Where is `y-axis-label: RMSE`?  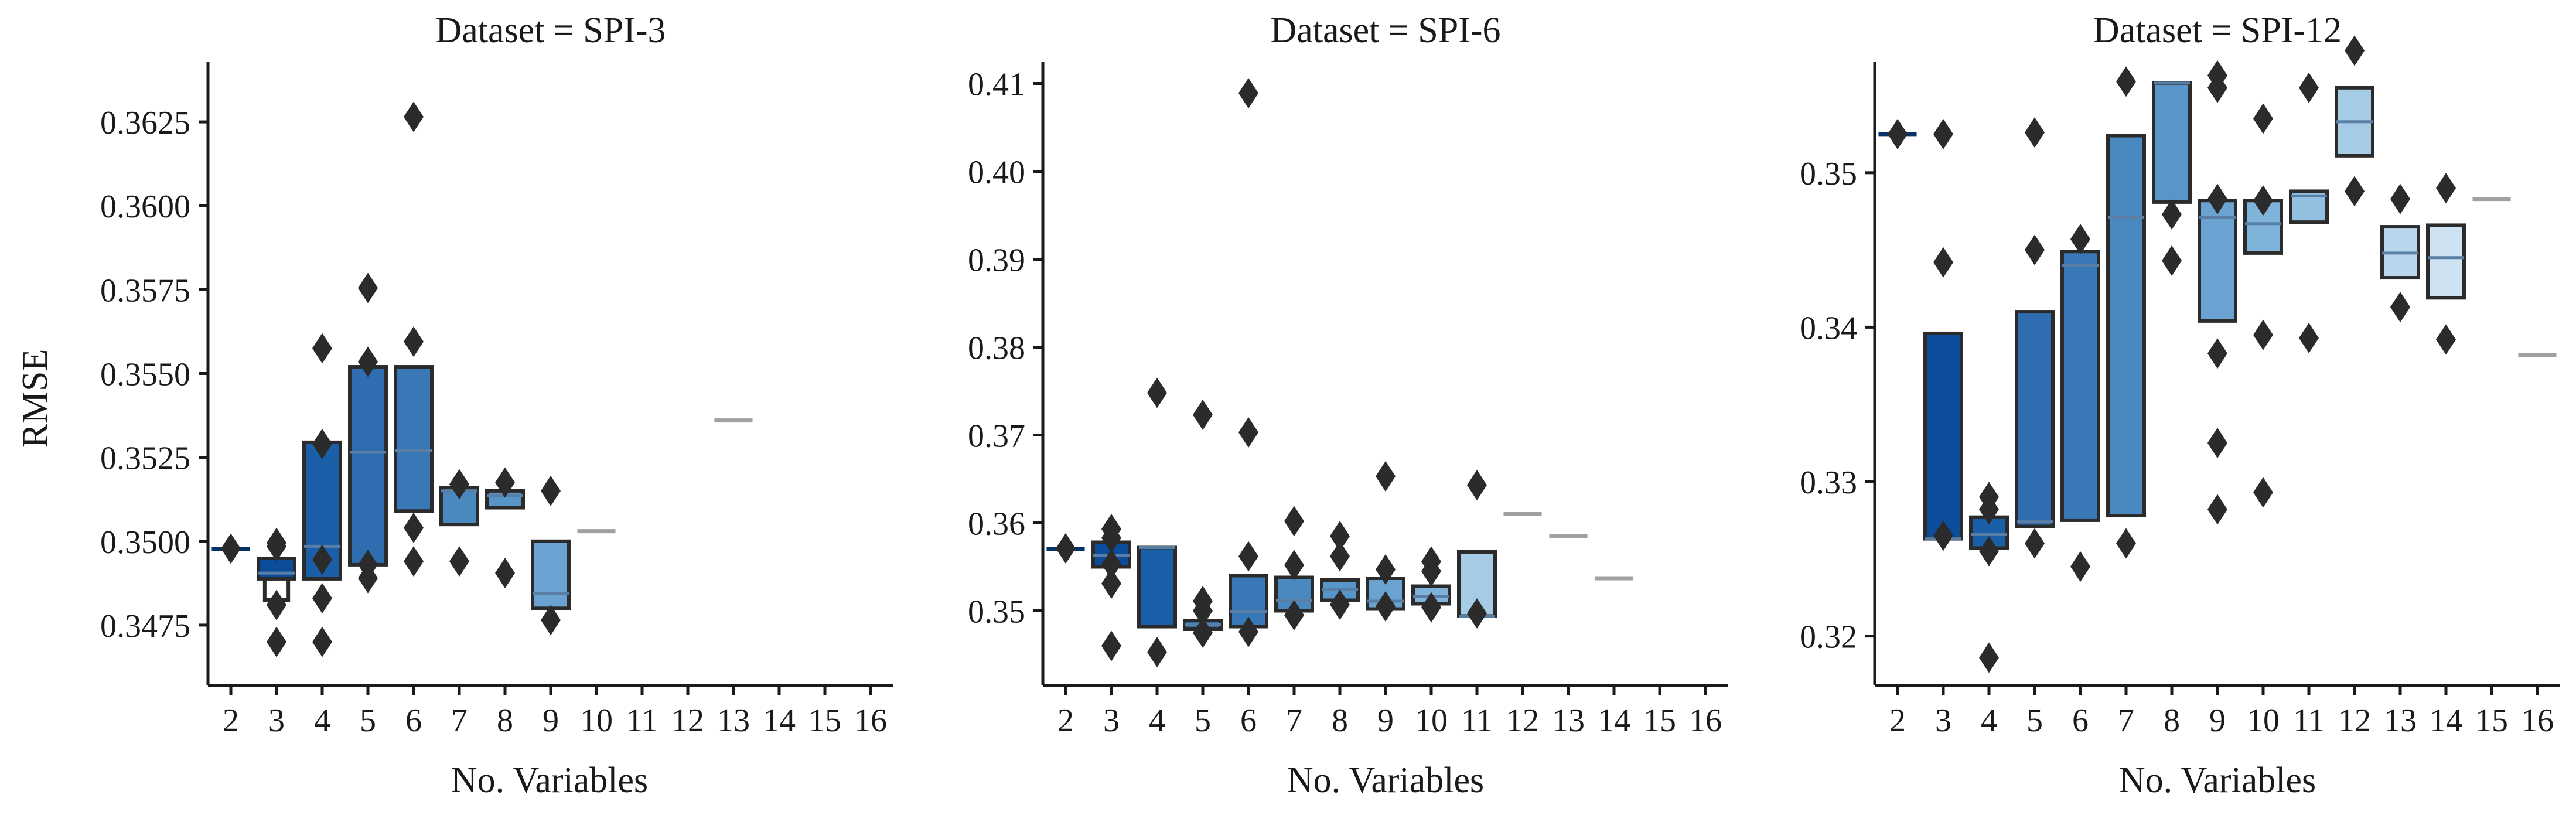
y-axis-label: RMSE is located at coordinates (35, 399).